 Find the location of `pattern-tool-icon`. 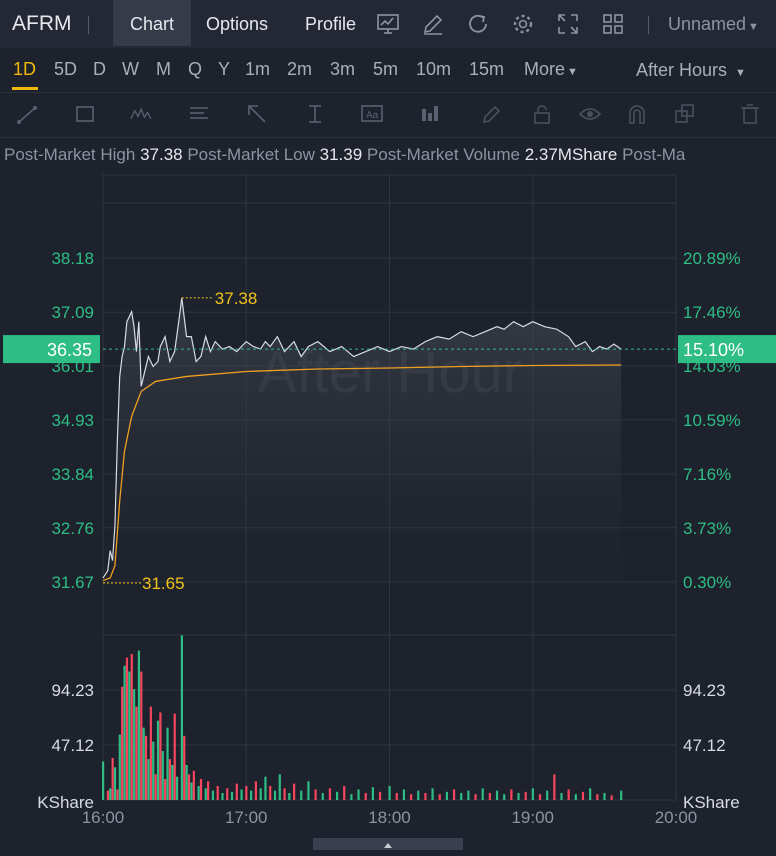

pattern-tool-icon is located at coordinates (142, 114).